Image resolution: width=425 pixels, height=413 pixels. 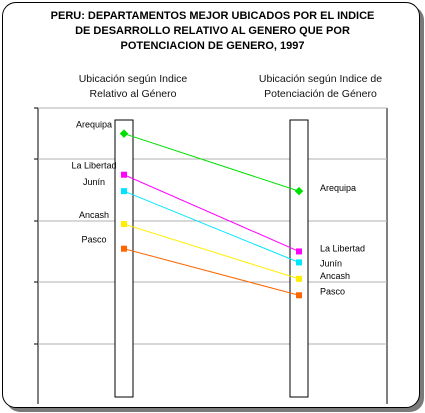 I want to click on left-label-0: Arequipa, so click(x=94, y=125).